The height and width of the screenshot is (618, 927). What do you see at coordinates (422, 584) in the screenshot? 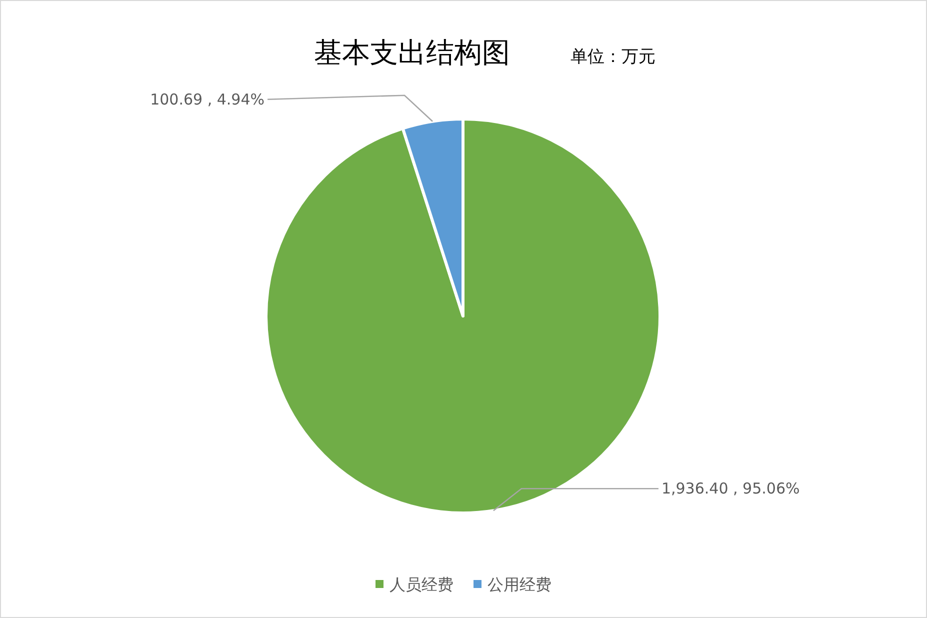
I see `legend-label: 人员经费` at bounding box center [422, 584].